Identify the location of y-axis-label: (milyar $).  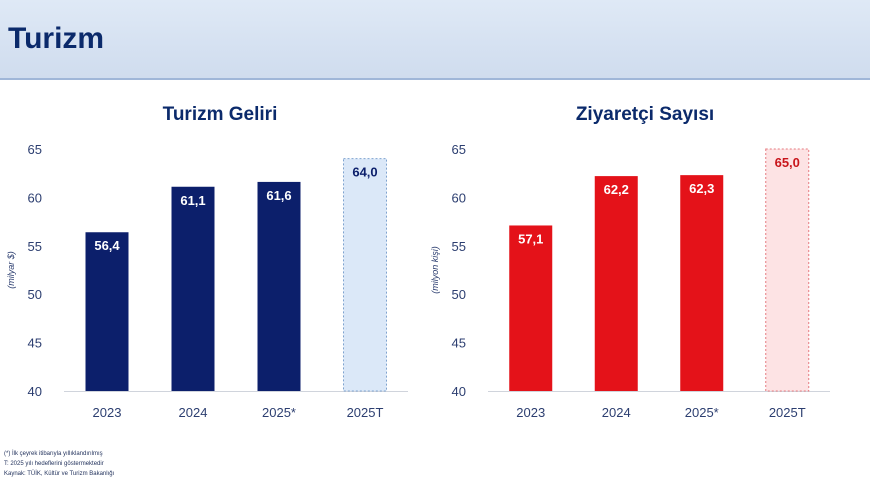
(11, 270).